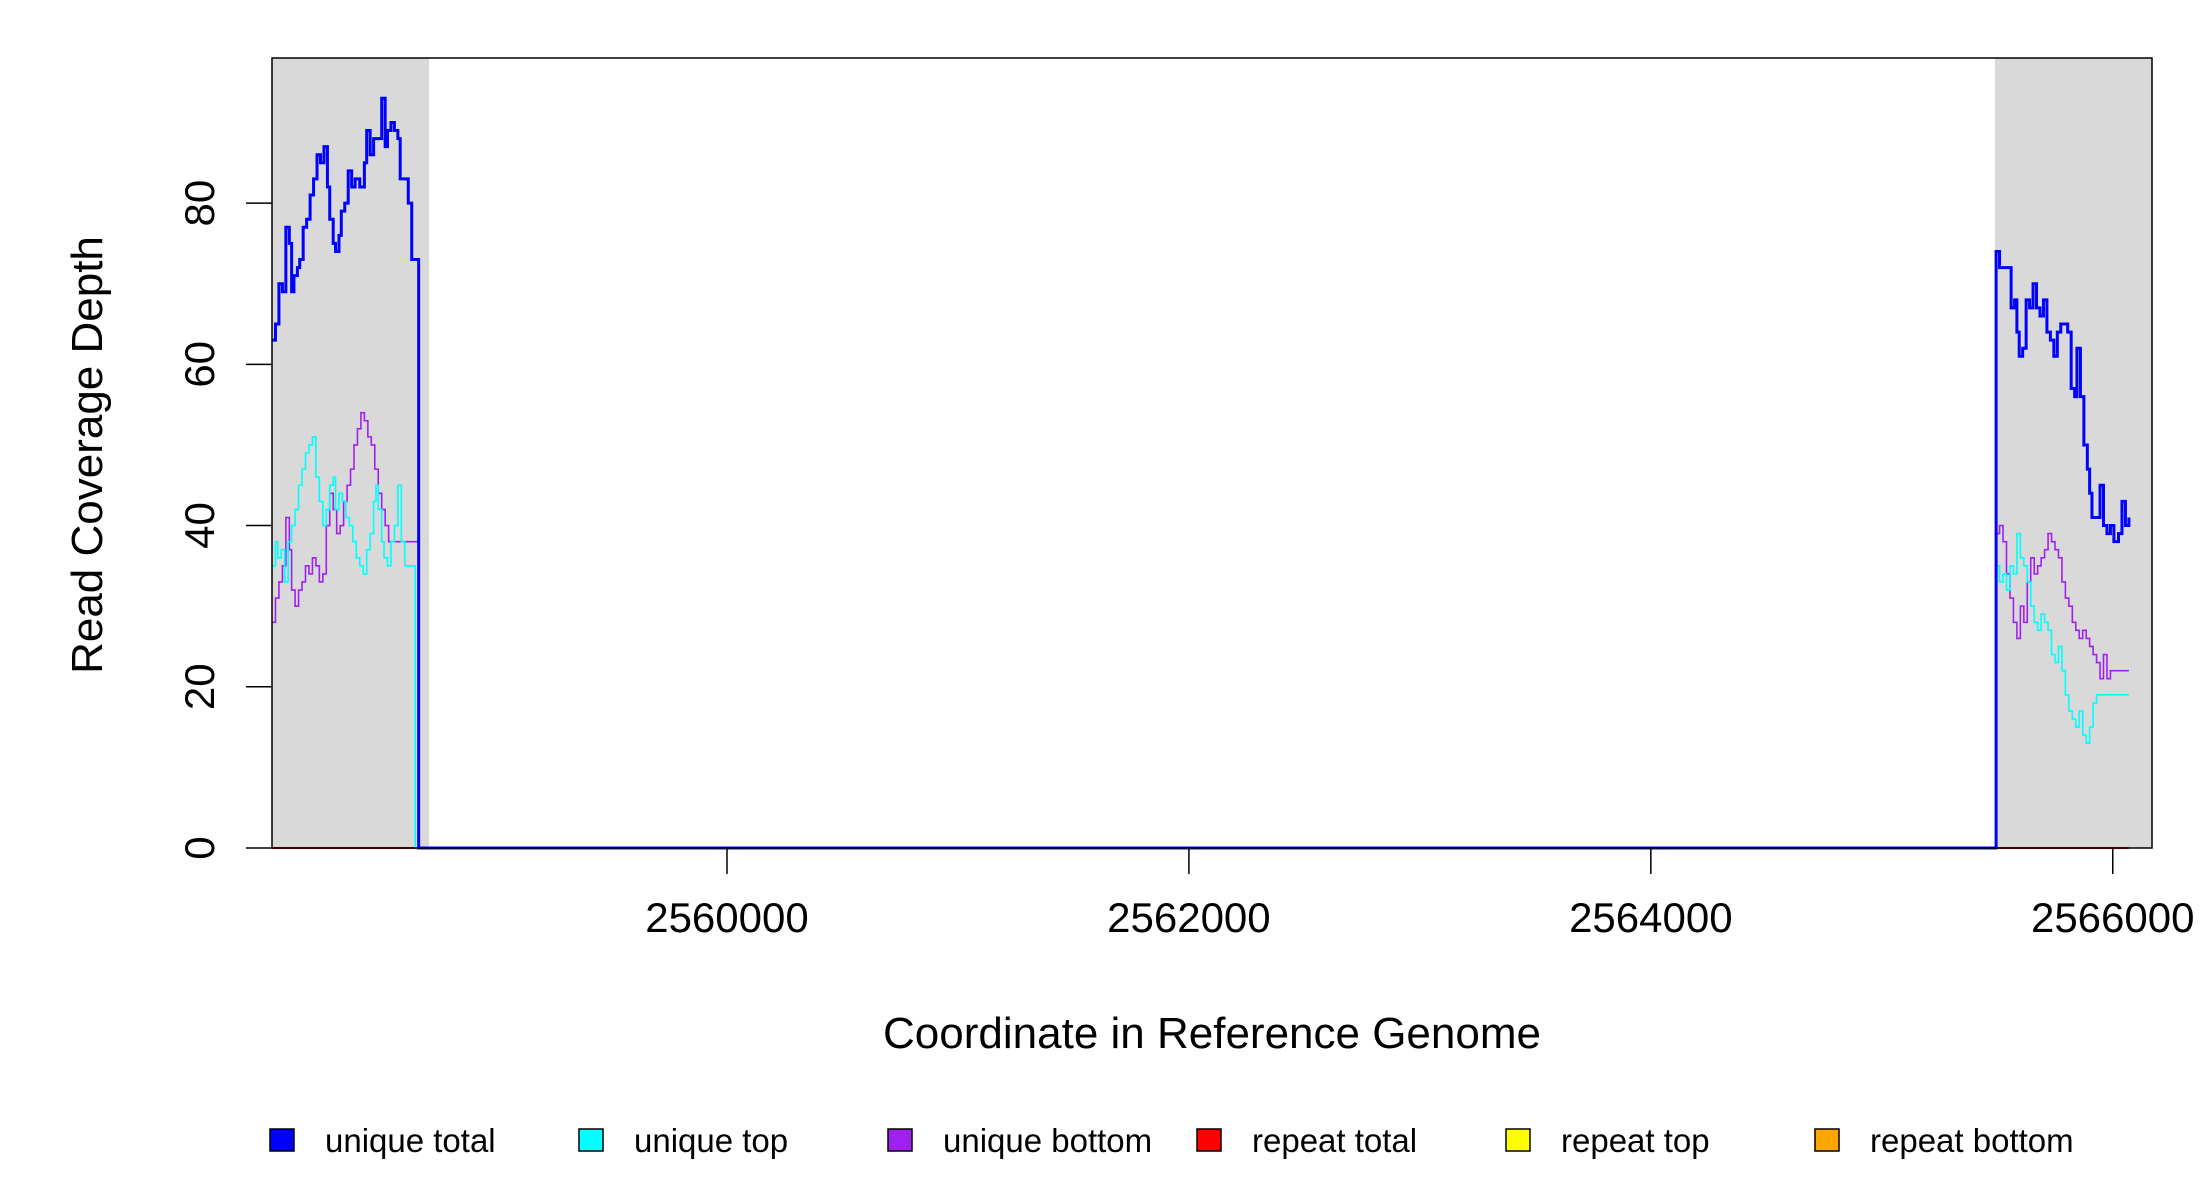 The width and height of the screenshot is (2200, 1200). I want to click on y-tick-label: 0, so click(199, 847).